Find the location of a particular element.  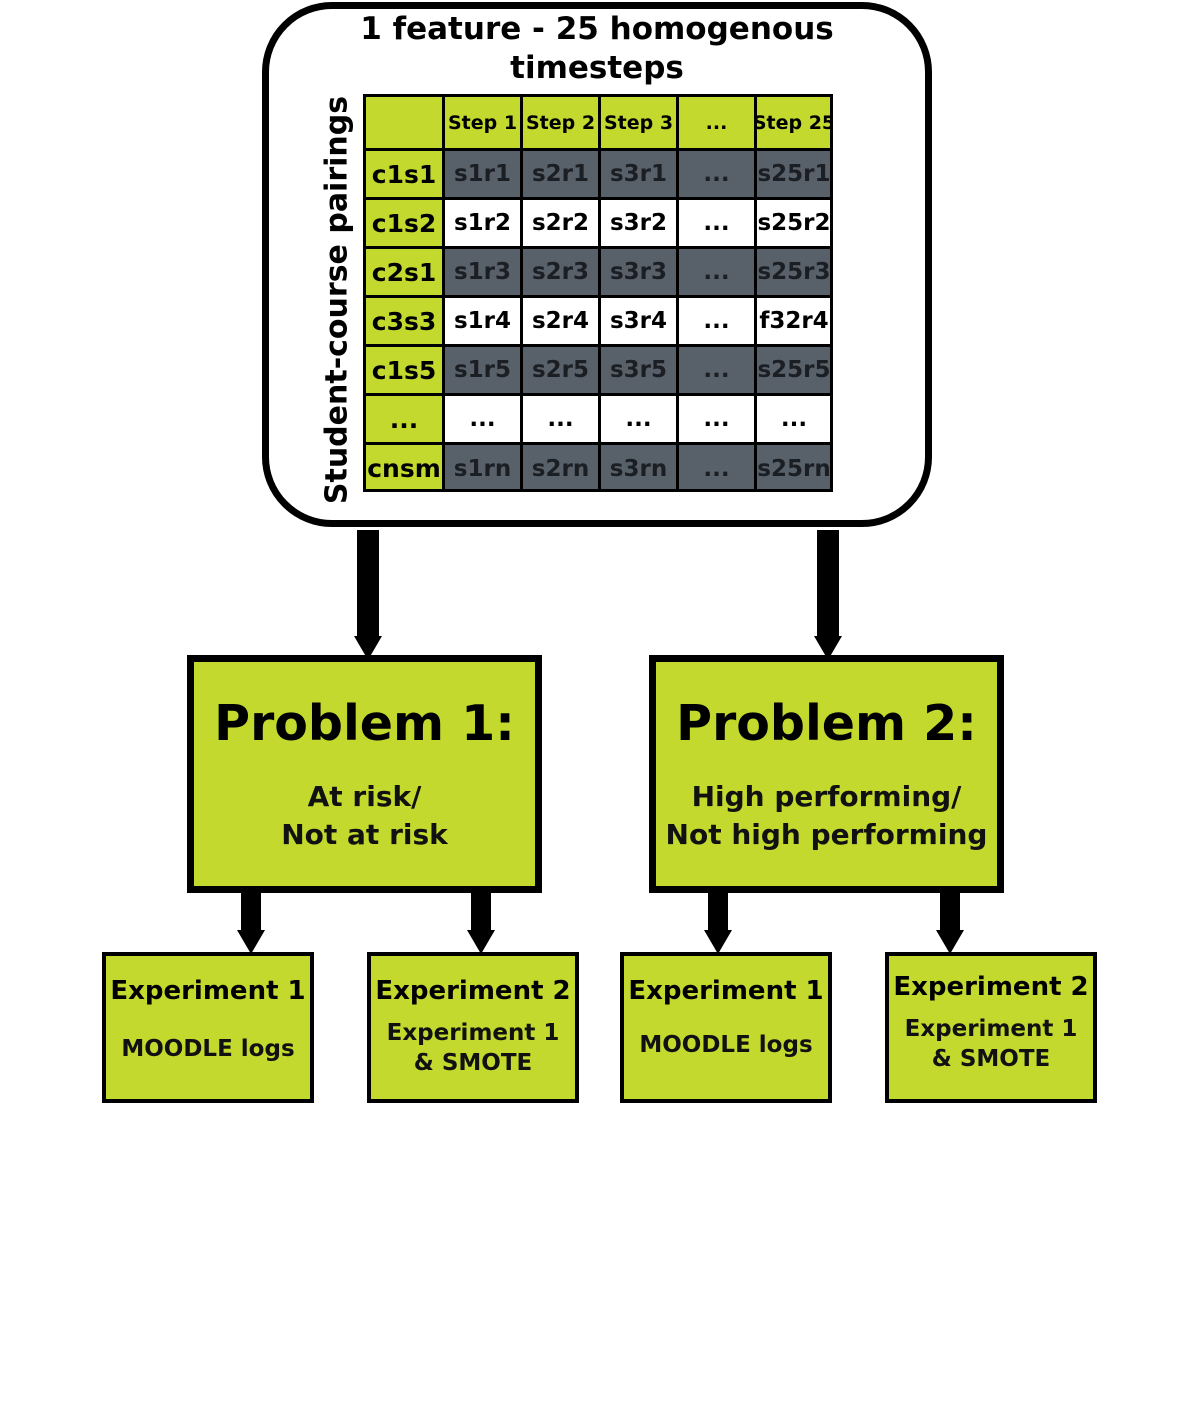

experiment-box-p2-1: Experiment 1 MOODLE logs is located at coordinates (726, 1027).